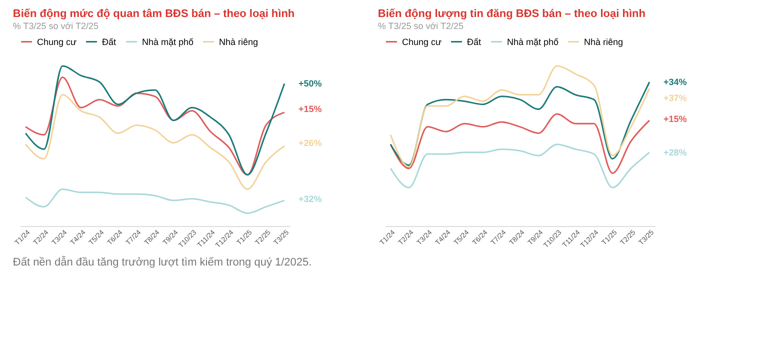 This screenshot has width=765, height=345. I want to click on annotation: +34%, so click(675, 82).